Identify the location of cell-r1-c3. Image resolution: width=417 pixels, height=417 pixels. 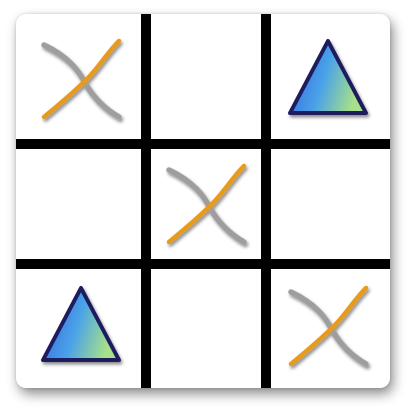
(328, 79).